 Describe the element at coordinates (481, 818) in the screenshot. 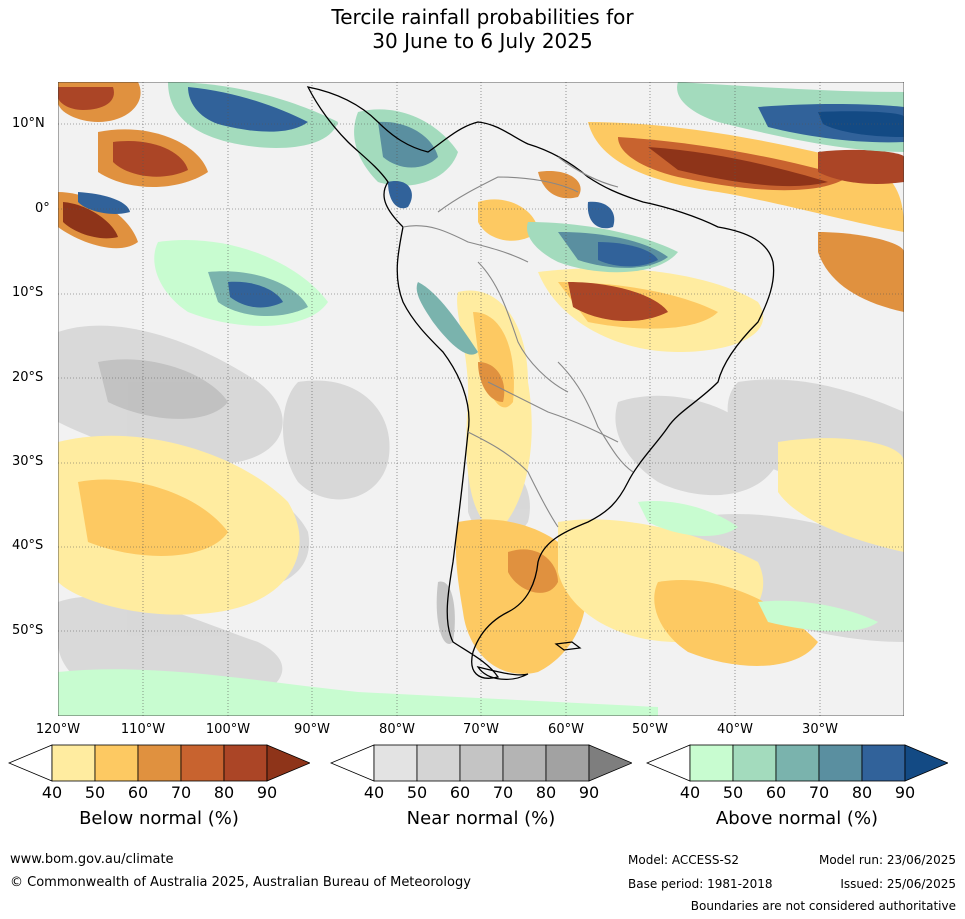

I see `near-normal-label: Near normal (%)` at that location.